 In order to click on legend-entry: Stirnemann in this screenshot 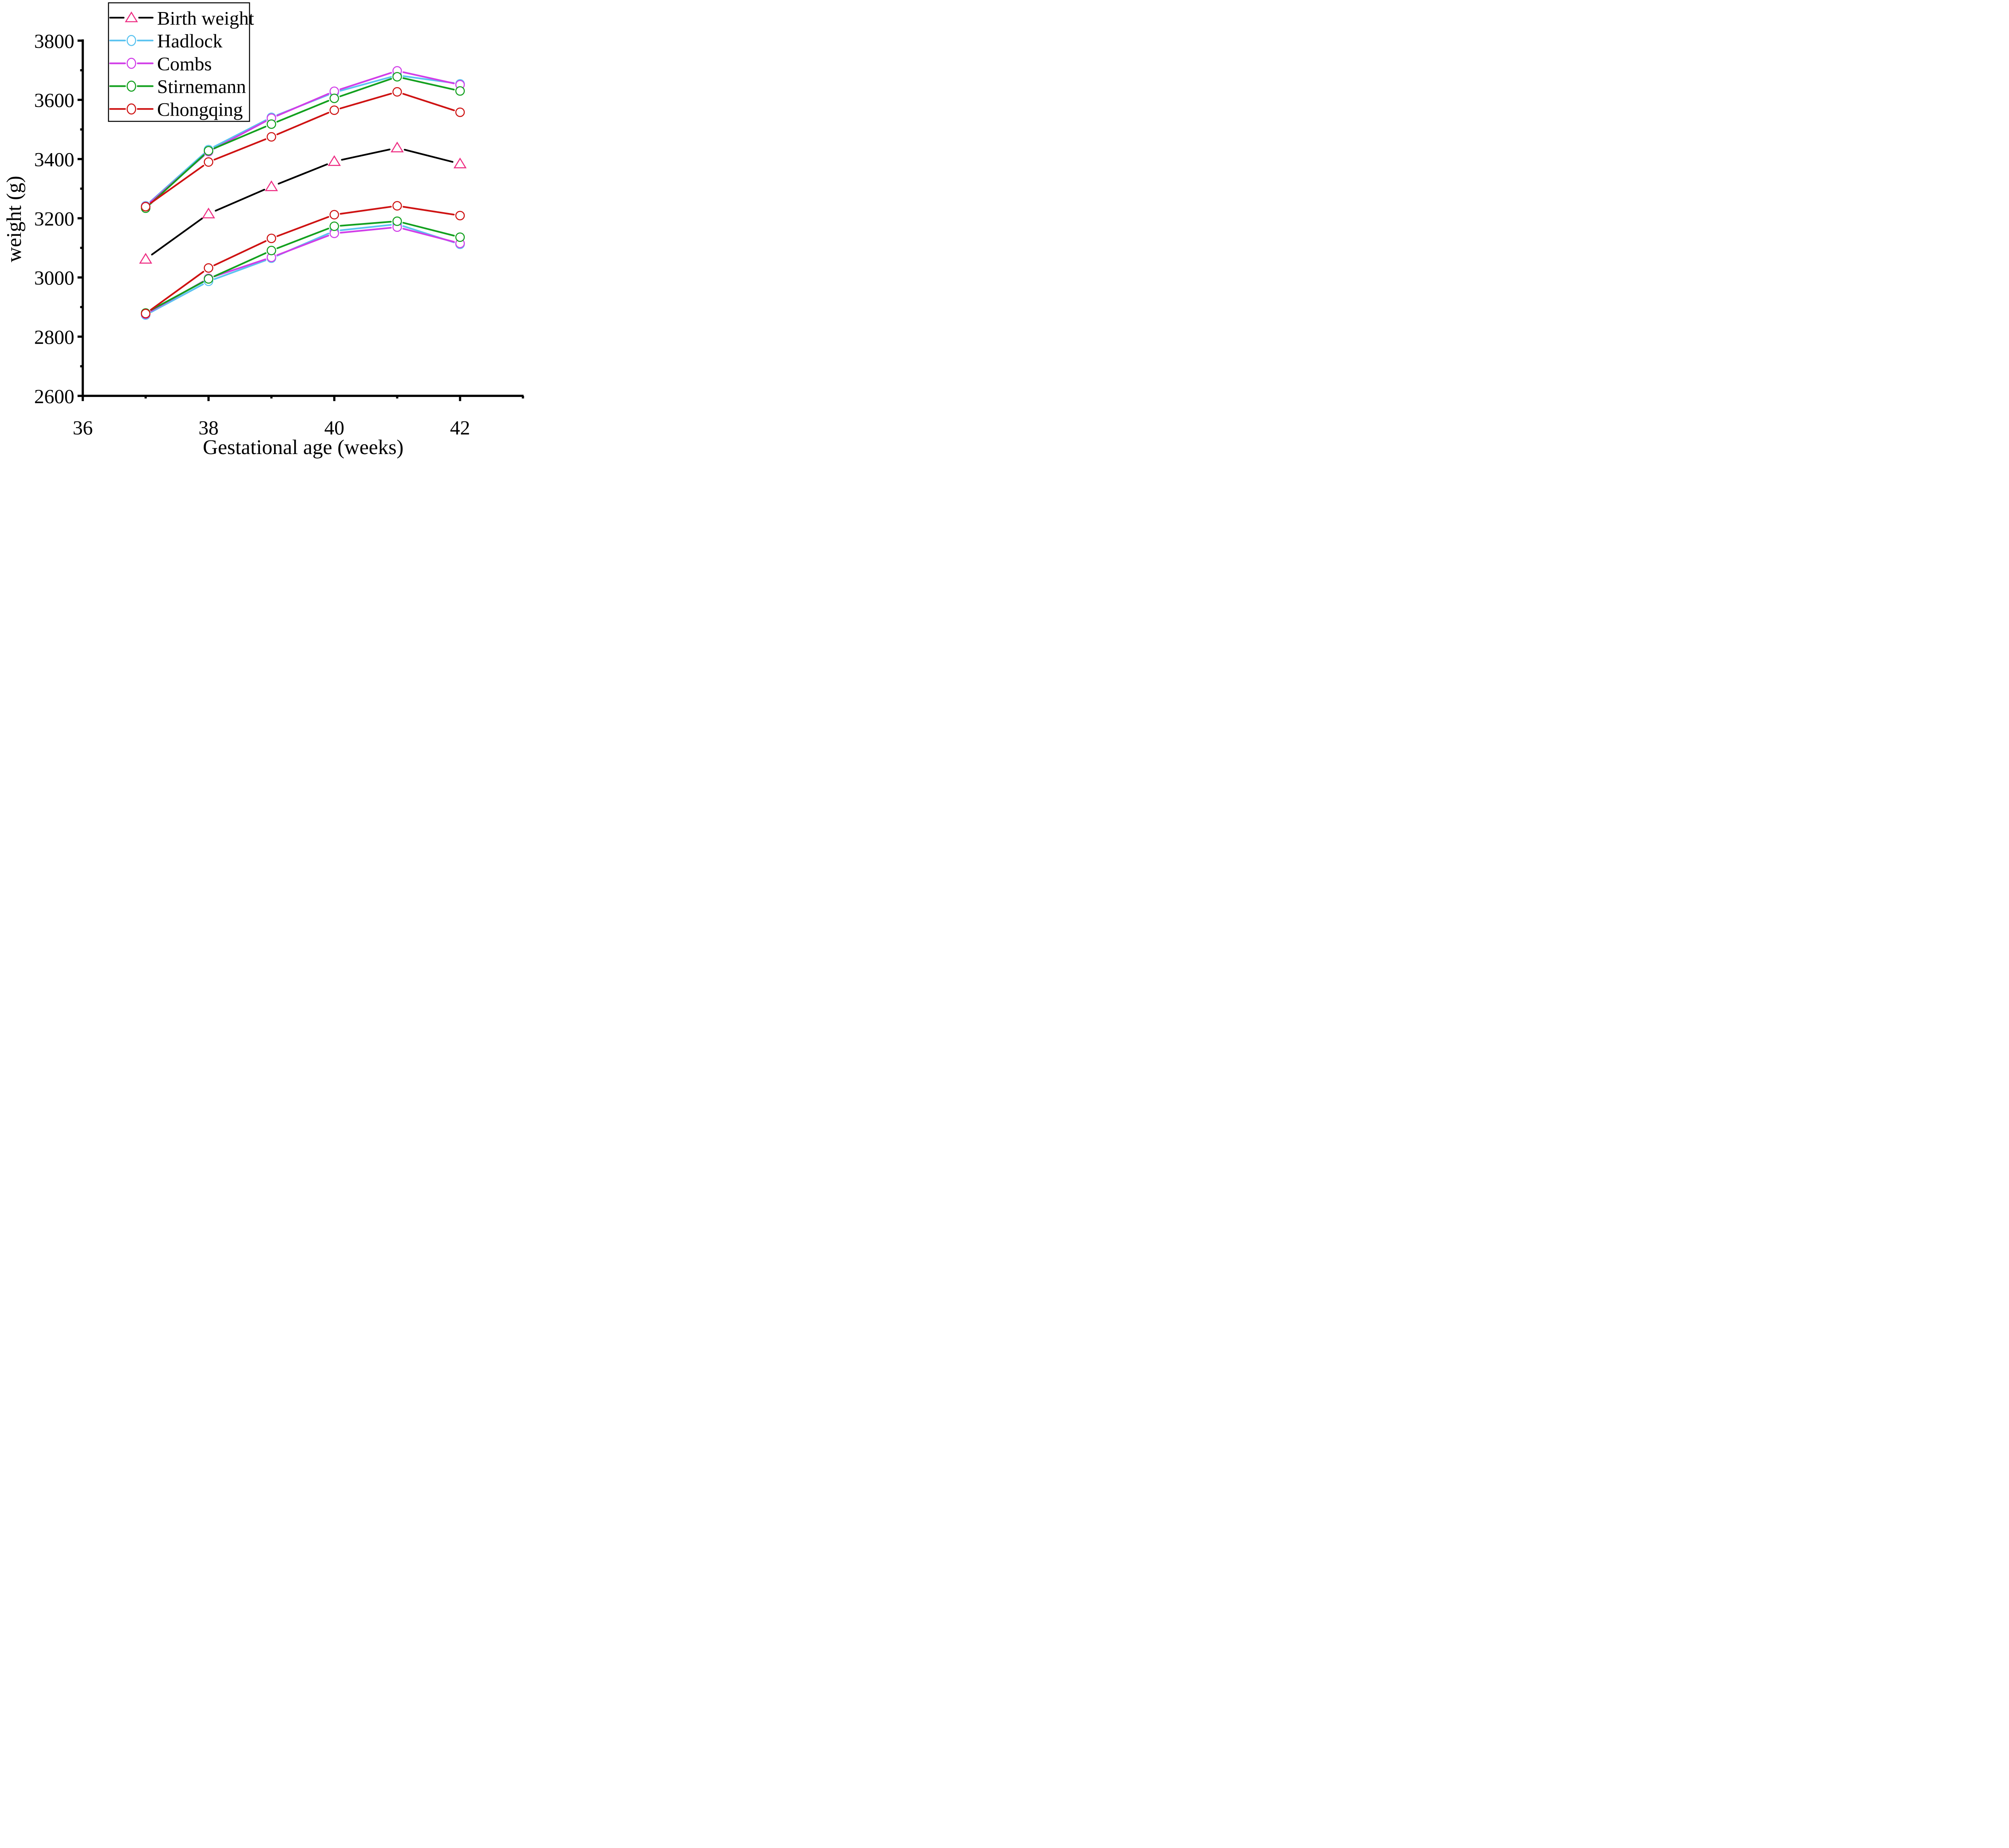, I will do `click(177, 87)`.